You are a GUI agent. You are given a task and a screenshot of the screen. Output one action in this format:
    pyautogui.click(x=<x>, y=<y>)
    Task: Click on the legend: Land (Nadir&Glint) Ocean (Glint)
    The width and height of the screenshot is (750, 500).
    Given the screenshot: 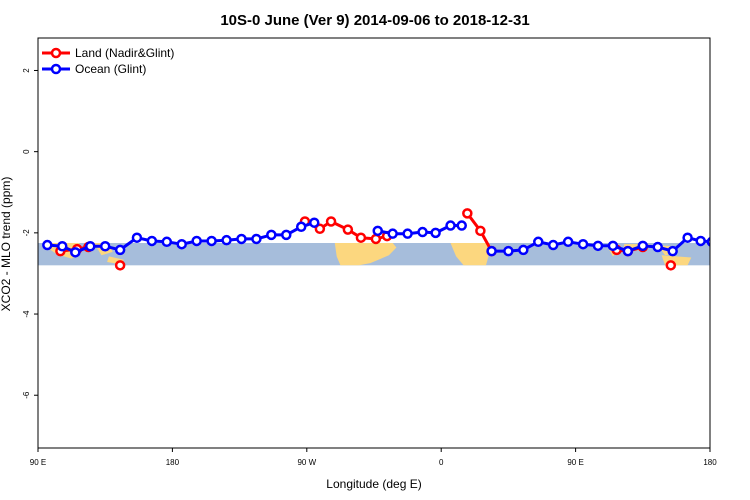 What is the action you would take?
    pyautogui.click(x=108, y=61)
    